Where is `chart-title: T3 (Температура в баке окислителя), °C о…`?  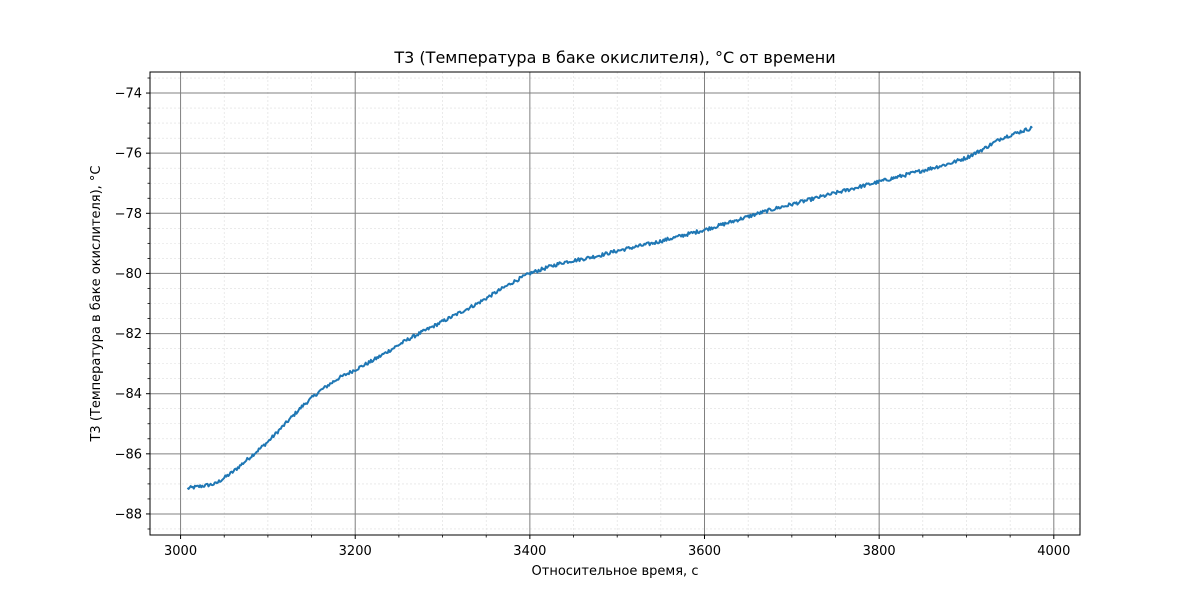 chart-title: T3 (Температура в баке окислителя), °C о… is located at coordinates (614, 57).